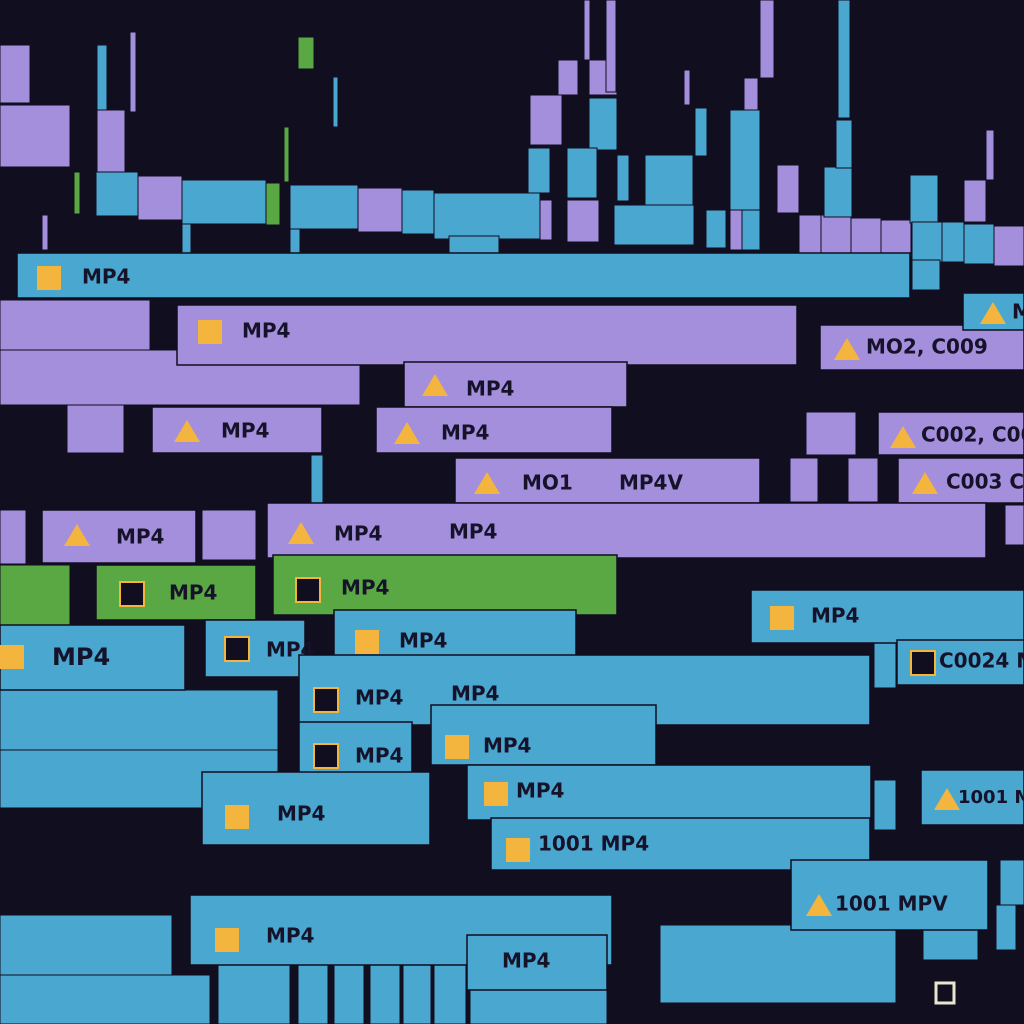  I want to click on clip: 1001 M, so click(972, 797).